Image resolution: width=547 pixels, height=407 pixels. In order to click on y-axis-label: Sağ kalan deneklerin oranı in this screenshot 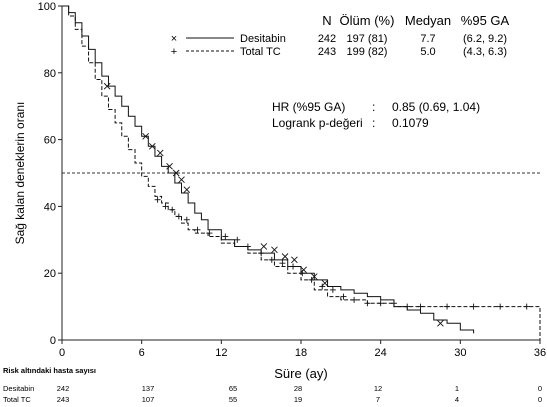, I will do `click(20, 173)`.